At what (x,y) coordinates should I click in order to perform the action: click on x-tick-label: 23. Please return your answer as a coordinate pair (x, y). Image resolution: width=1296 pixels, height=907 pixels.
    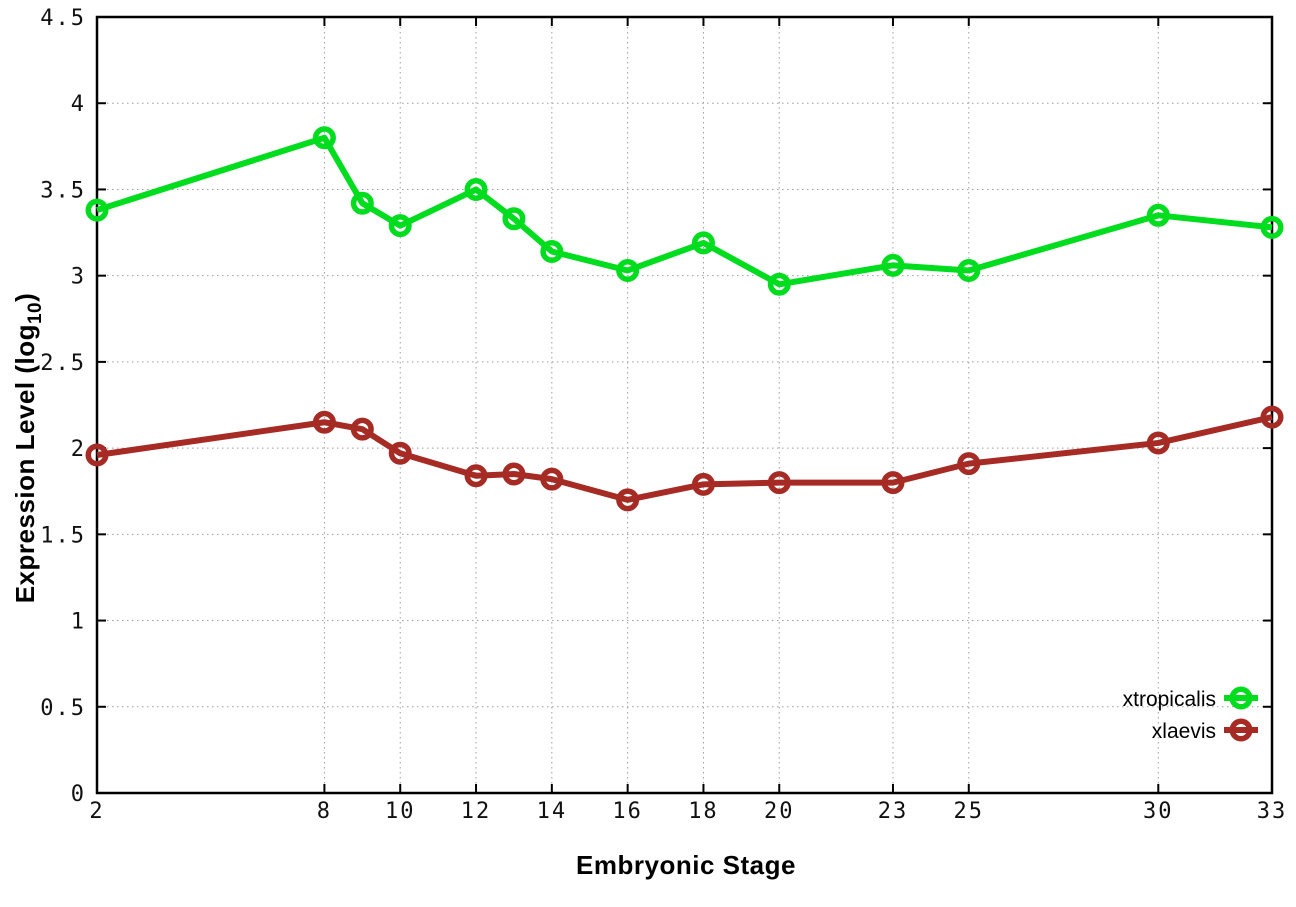
    Looking at the image, I should click on (893, 811).